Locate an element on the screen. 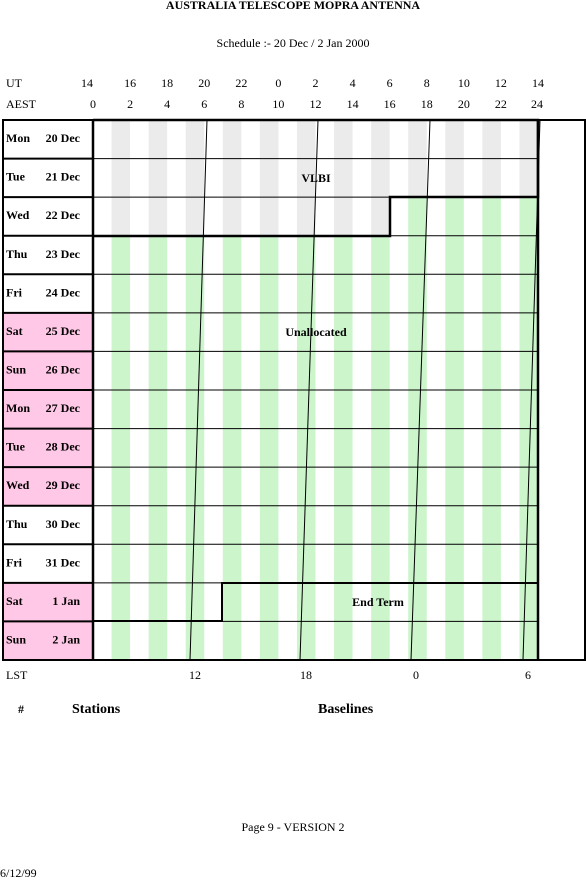  day-name: Wed is located at coordinates (18, 215).